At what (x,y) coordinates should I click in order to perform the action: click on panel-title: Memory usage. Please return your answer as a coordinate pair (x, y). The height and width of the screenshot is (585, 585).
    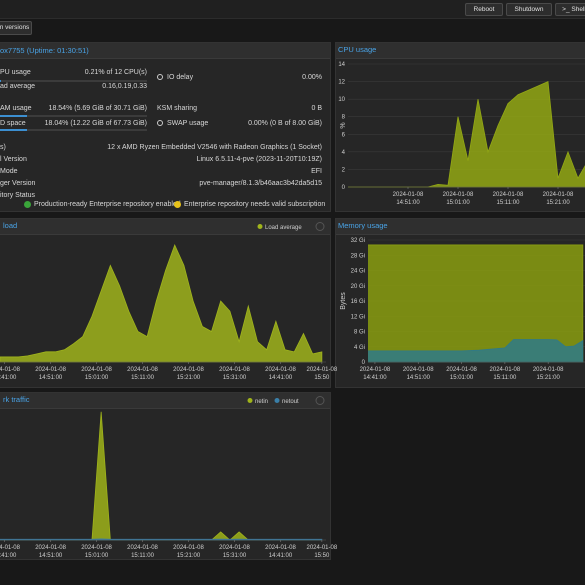
    Looking at the image, I should click on (363, 225).